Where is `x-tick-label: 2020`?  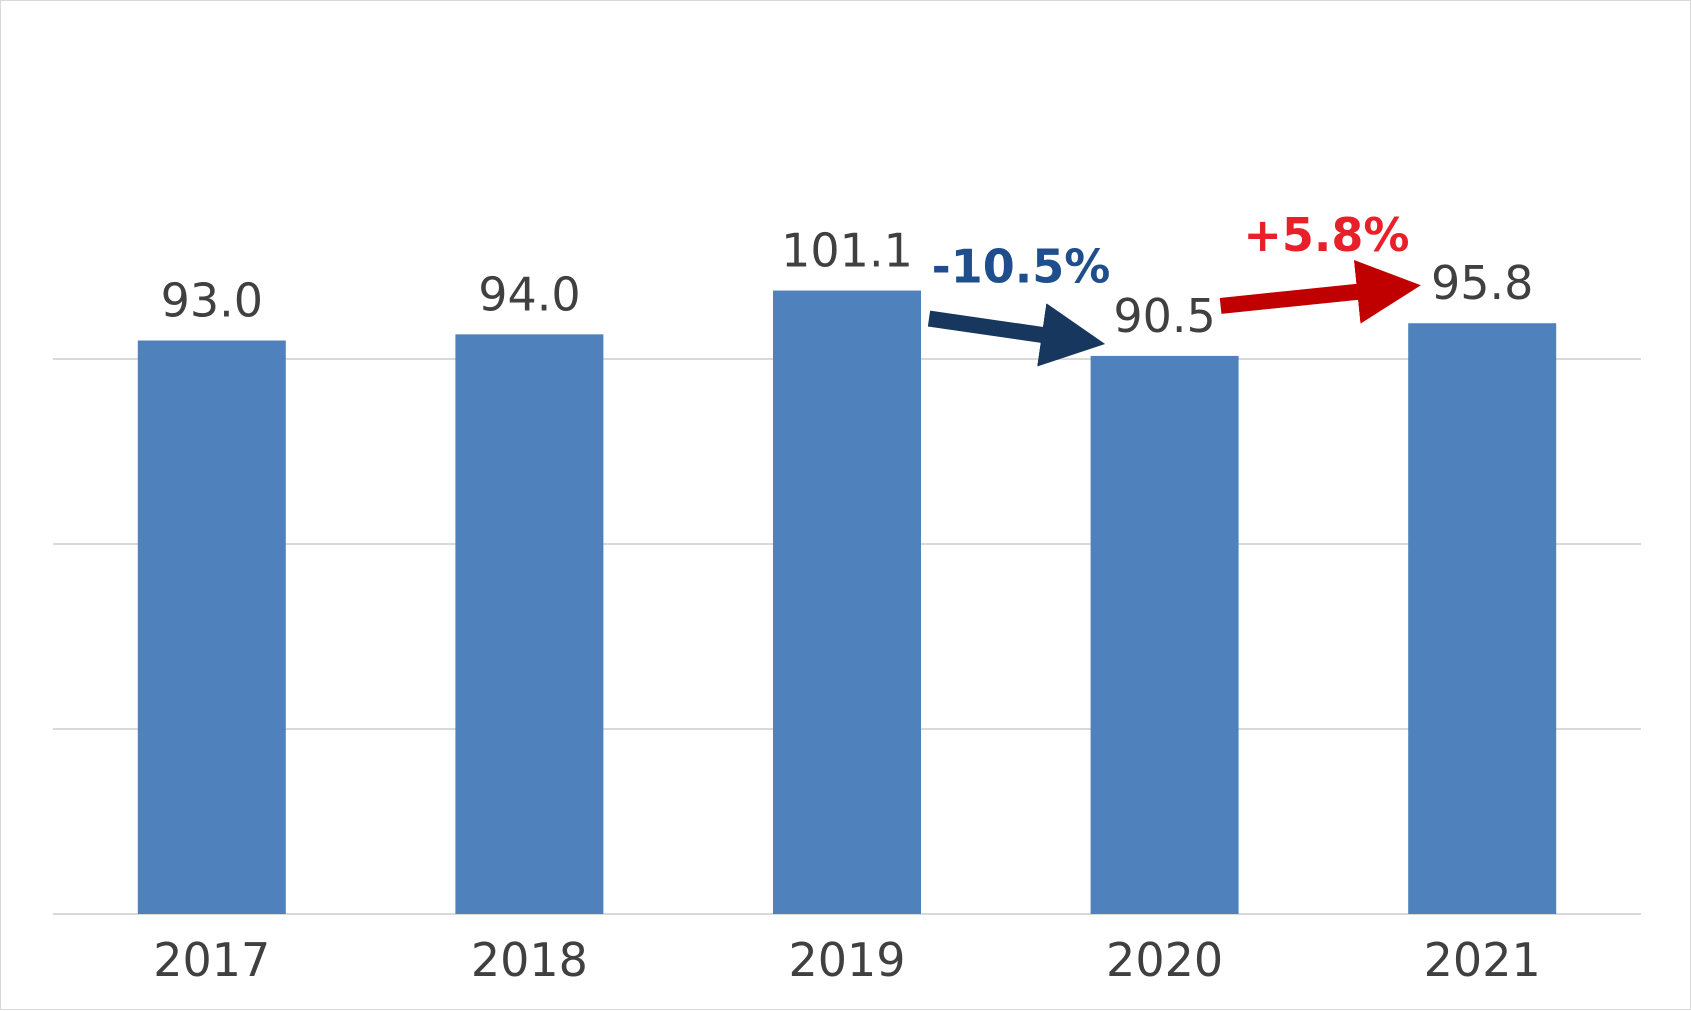 x-tick-label: 2020 is located at coordinates (1164, 960).